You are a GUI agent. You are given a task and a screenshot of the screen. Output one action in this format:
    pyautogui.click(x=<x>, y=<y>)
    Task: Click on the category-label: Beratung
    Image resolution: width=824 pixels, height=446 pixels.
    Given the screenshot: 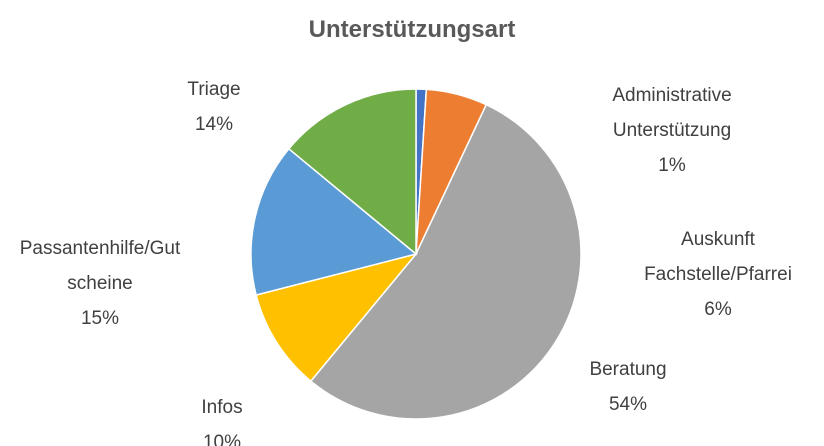 What is the action you would take?
    pyautogui.click(x=628, y=369)
    